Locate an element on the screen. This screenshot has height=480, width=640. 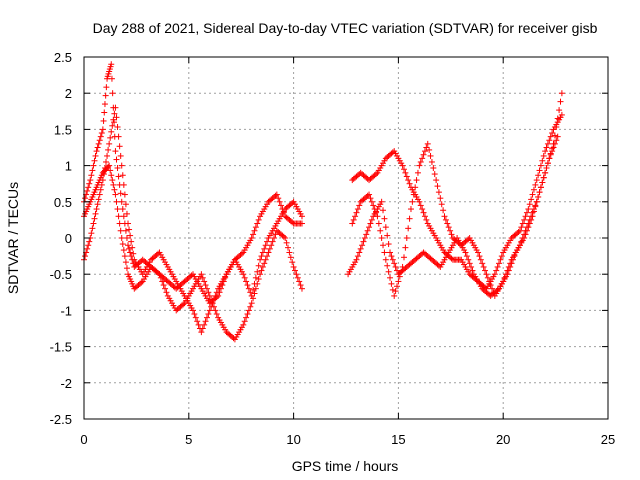
y-tick-label: -1.5 is located at coordinates (61, 347).